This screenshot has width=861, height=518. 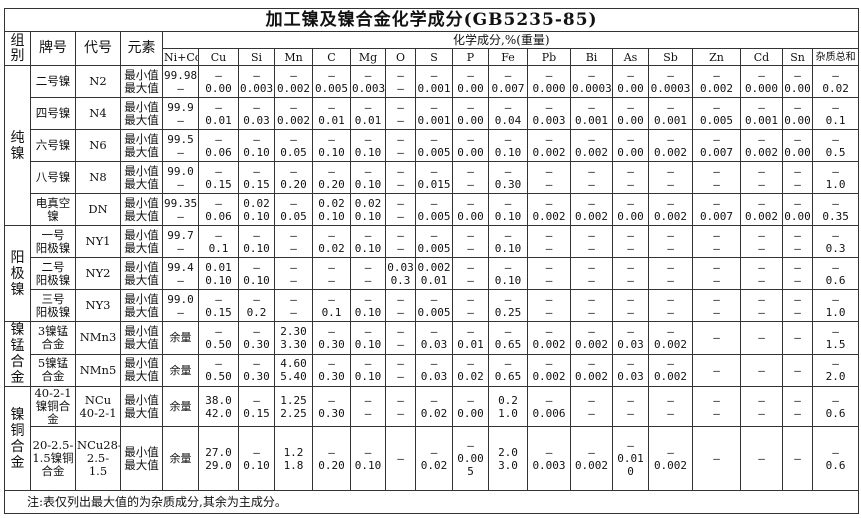 I want to click on value-cell: — 2.0, so click(x=835, y=370).